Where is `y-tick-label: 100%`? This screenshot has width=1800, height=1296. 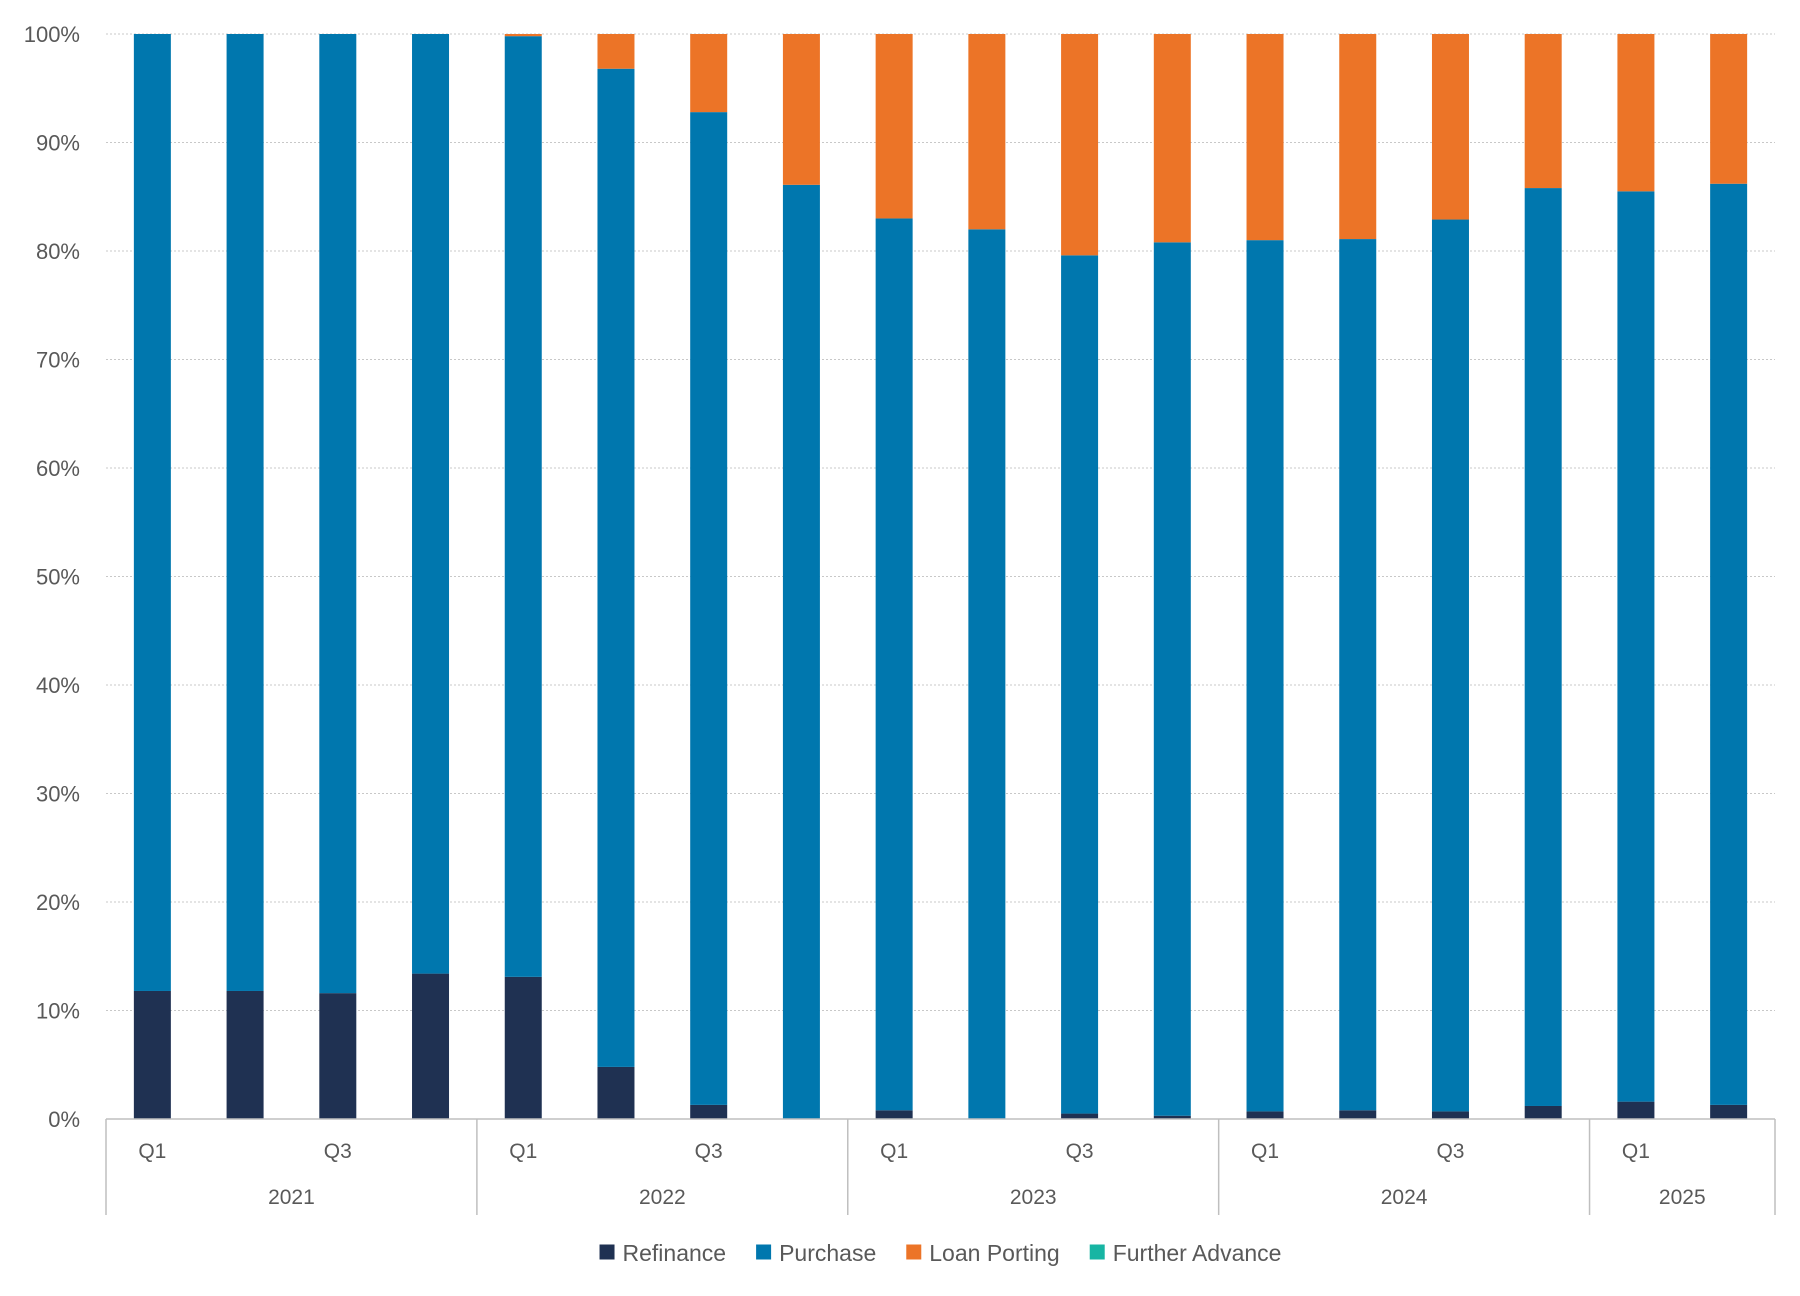 y-tick-label: 100% is located at coordinates (52, 34).